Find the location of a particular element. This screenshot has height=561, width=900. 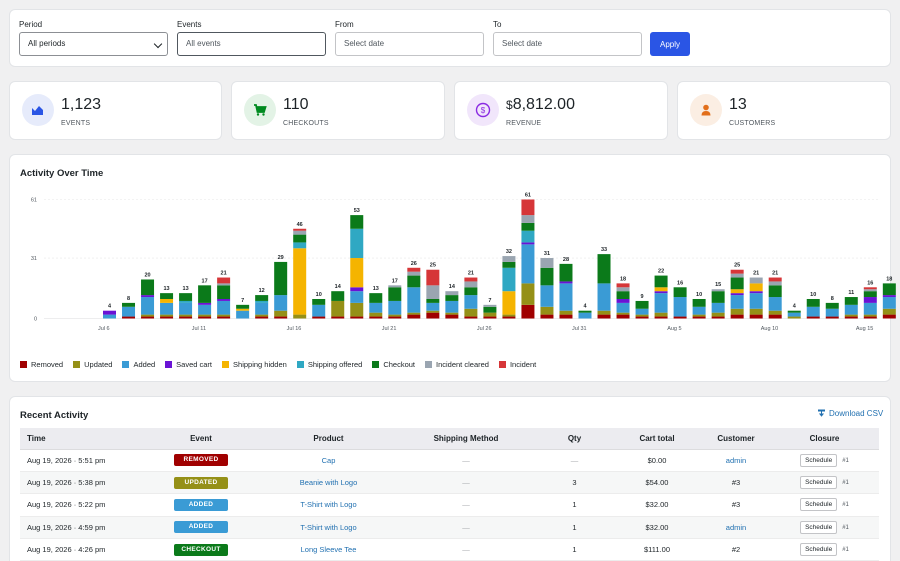

legend-item: Shipping offered is located at coordinates (329, 364).